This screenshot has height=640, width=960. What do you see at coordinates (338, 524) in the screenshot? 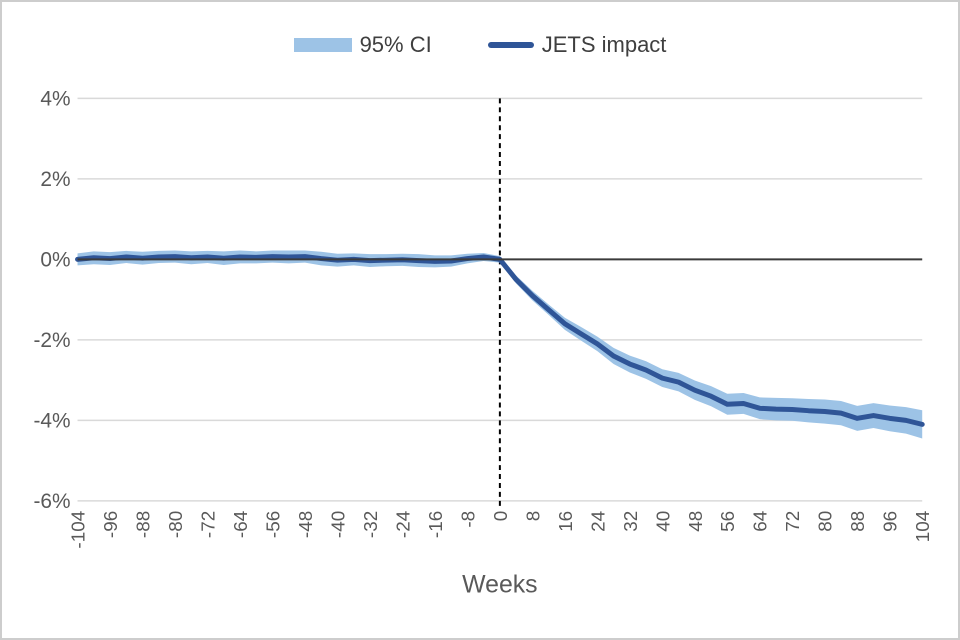
I see `x-tick-label: -40` at bounding box center [338, 524].